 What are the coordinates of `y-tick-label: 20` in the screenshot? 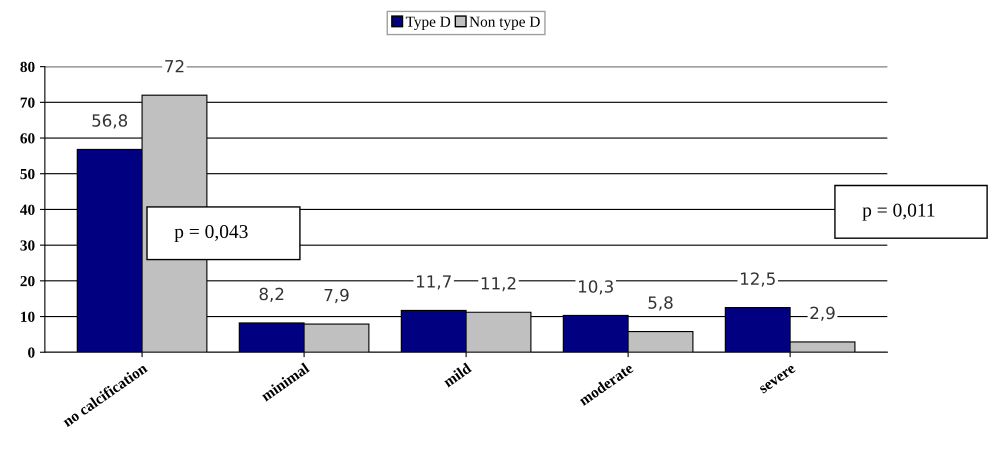 It's located at (27, 281).